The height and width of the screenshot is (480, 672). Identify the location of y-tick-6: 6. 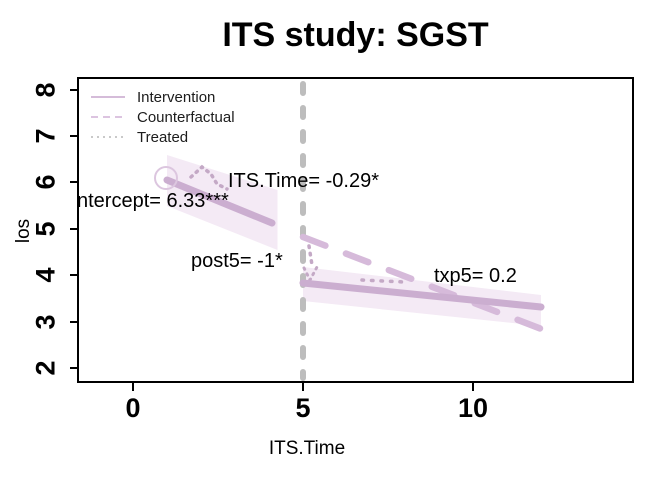
(45, 182).